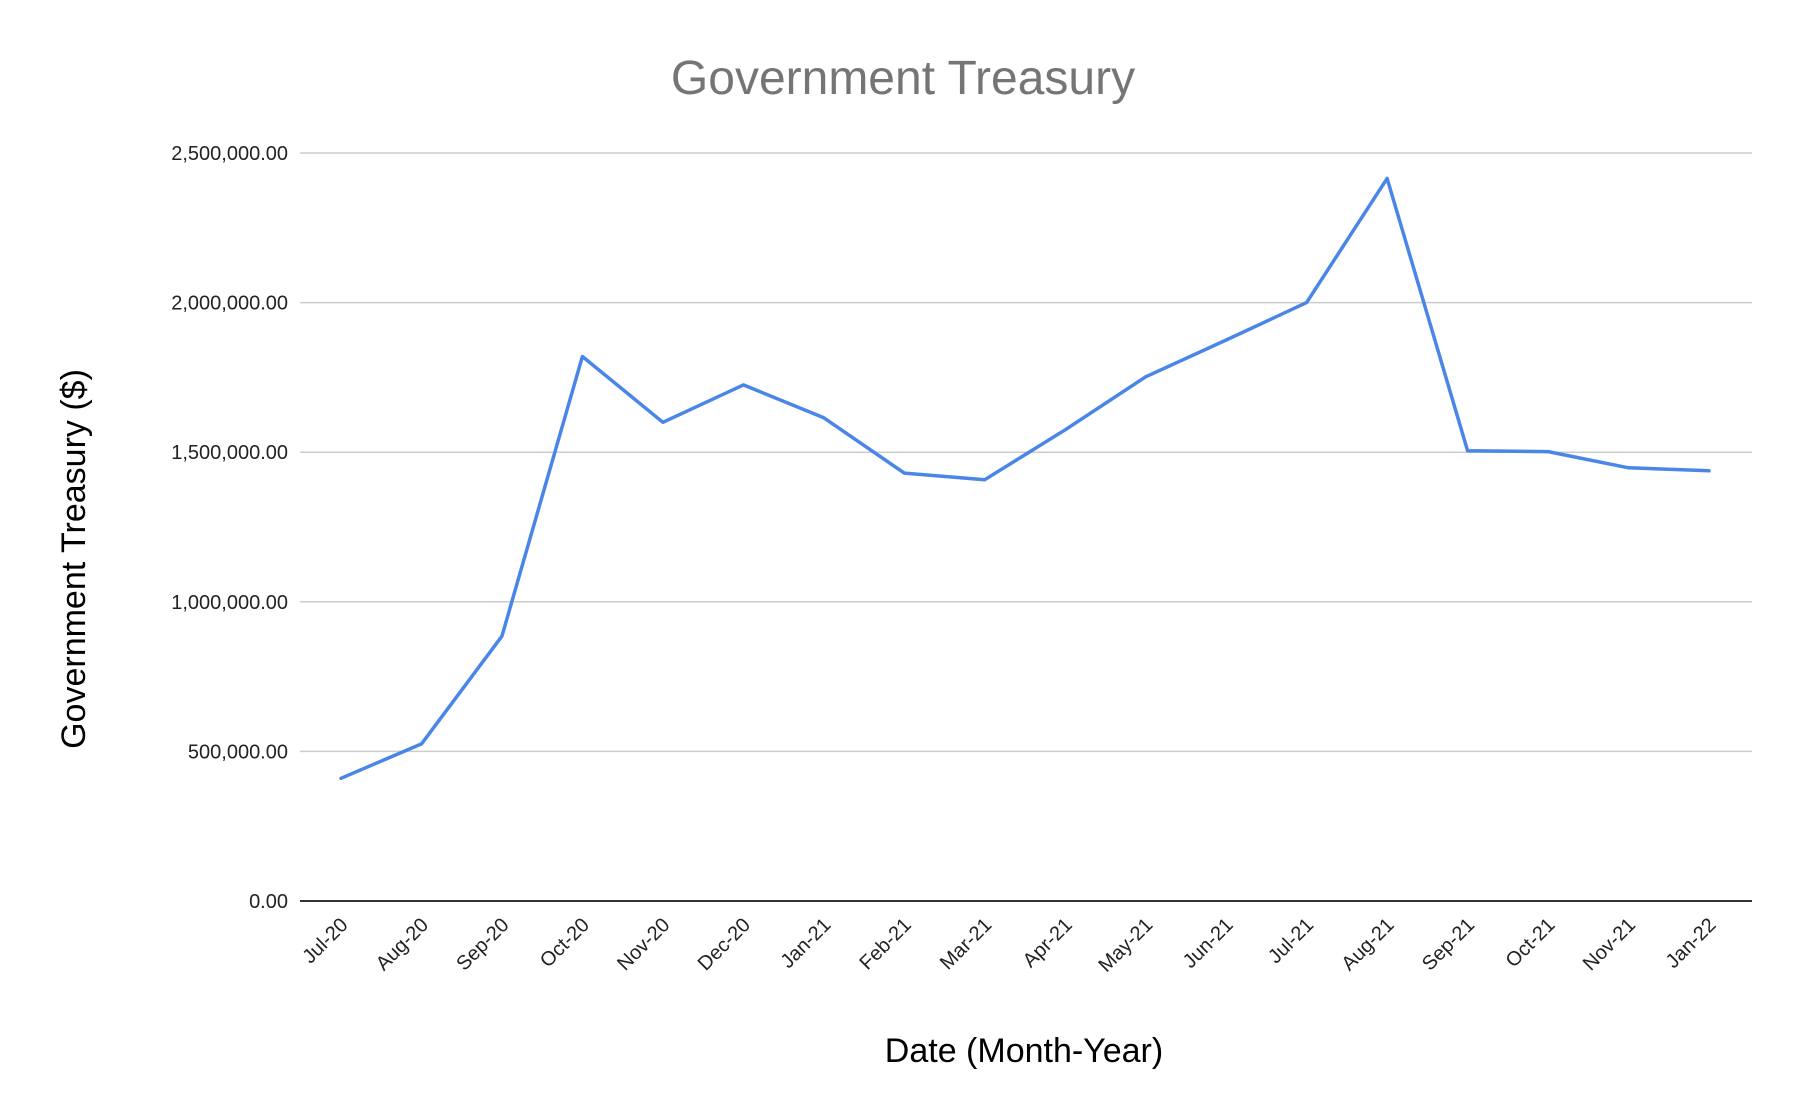  Describe the element at coordinates (74, 559) in the screenshot. I see `y-axis-title: Government Treasury ($)` at that location.